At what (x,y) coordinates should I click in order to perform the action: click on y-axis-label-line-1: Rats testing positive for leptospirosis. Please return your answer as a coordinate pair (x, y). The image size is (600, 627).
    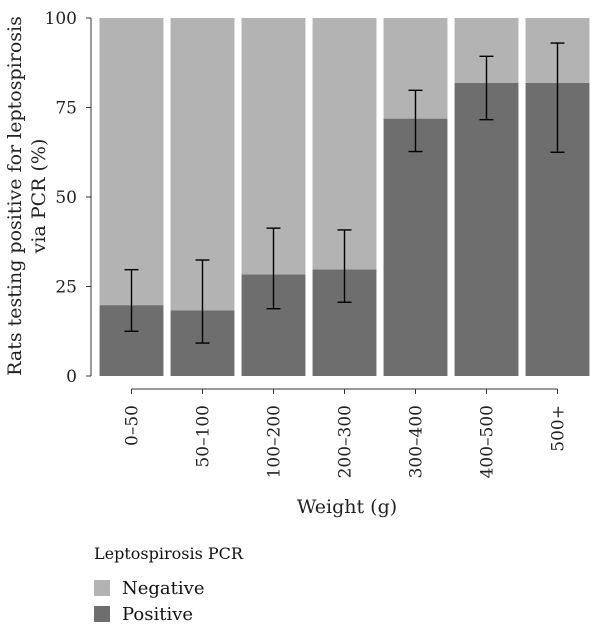
    Looking at the image, I should click on (15, 196).